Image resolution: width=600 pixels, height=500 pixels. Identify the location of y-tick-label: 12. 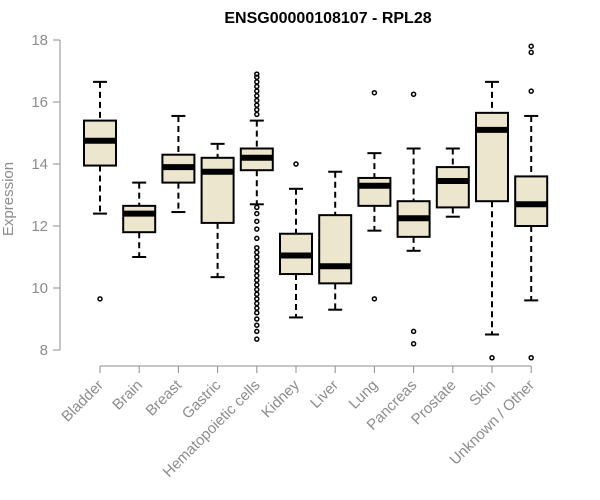
(39, 226).